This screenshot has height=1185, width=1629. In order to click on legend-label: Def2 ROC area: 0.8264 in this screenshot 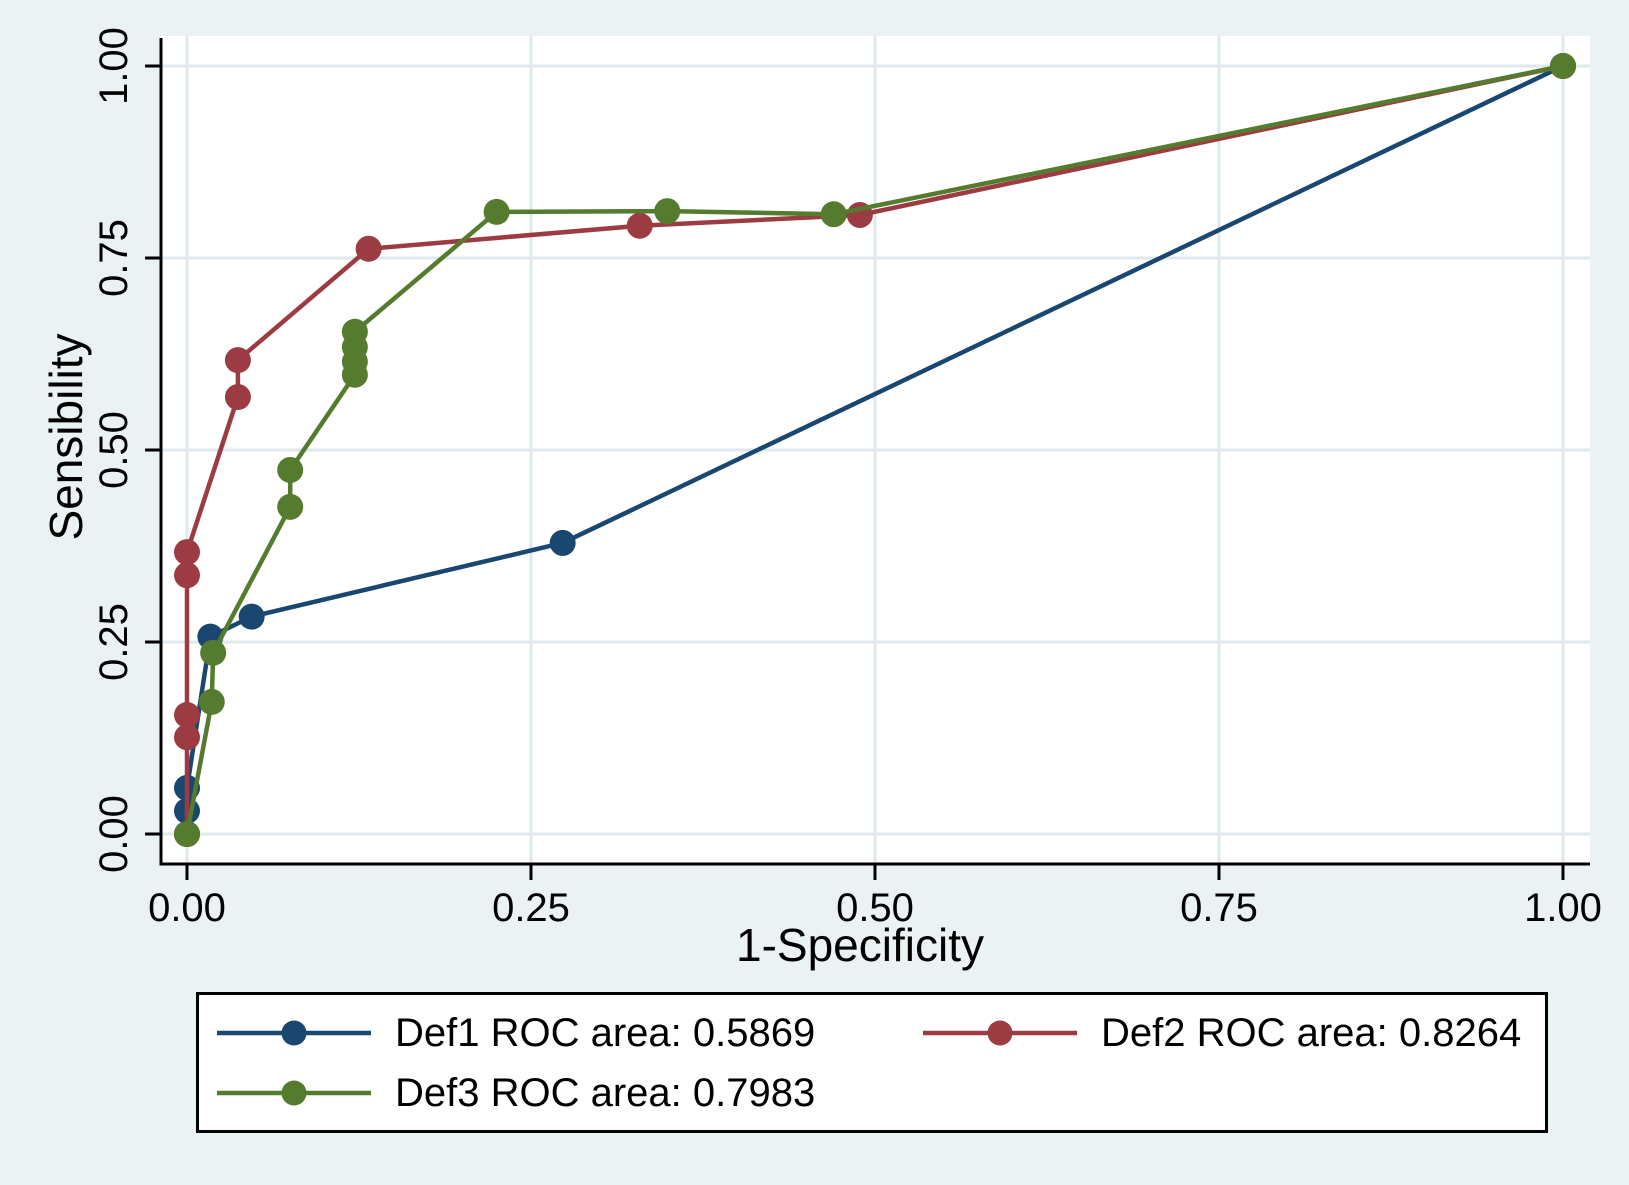, I will do `click(1311, 1033)`.